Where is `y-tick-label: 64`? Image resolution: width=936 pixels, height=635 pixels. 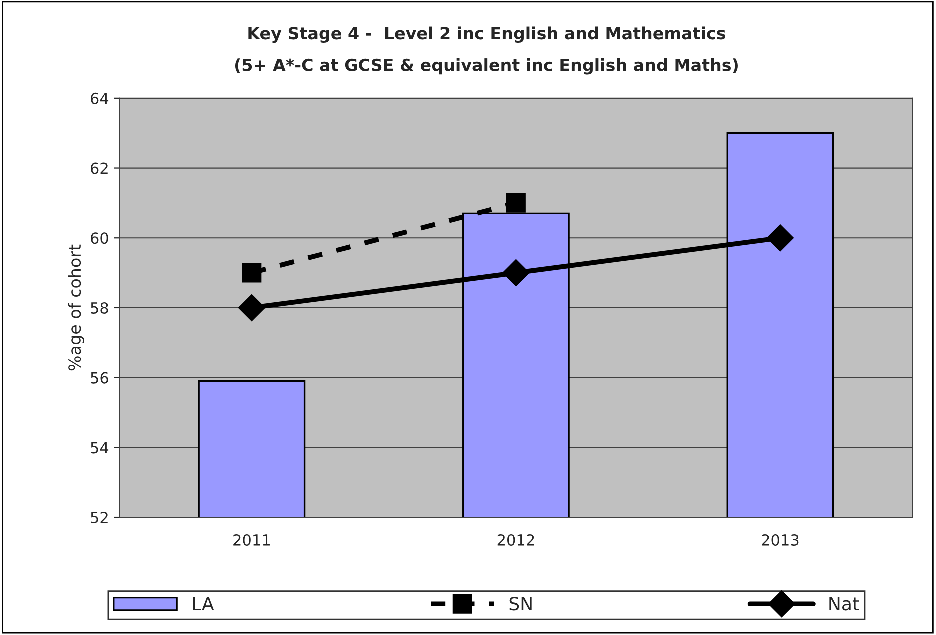 y-tick-label: 64 is located at coordinates (100, 98).